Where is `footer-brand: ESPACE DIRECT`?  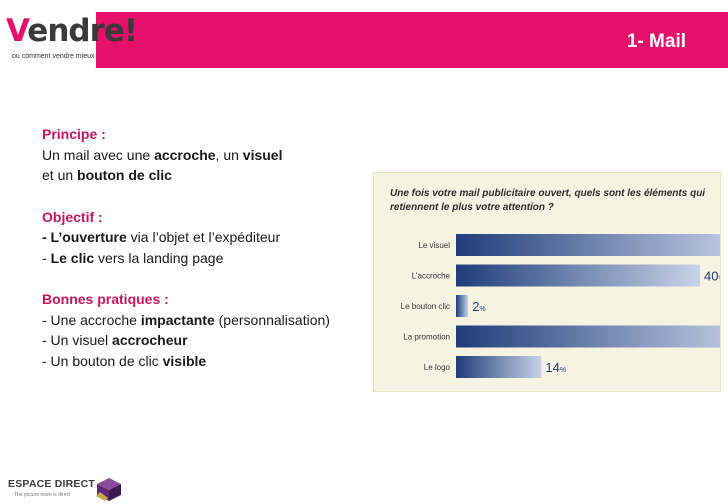
footer-brand: ESPACE DIRECT is located at coordinates (51, 484).